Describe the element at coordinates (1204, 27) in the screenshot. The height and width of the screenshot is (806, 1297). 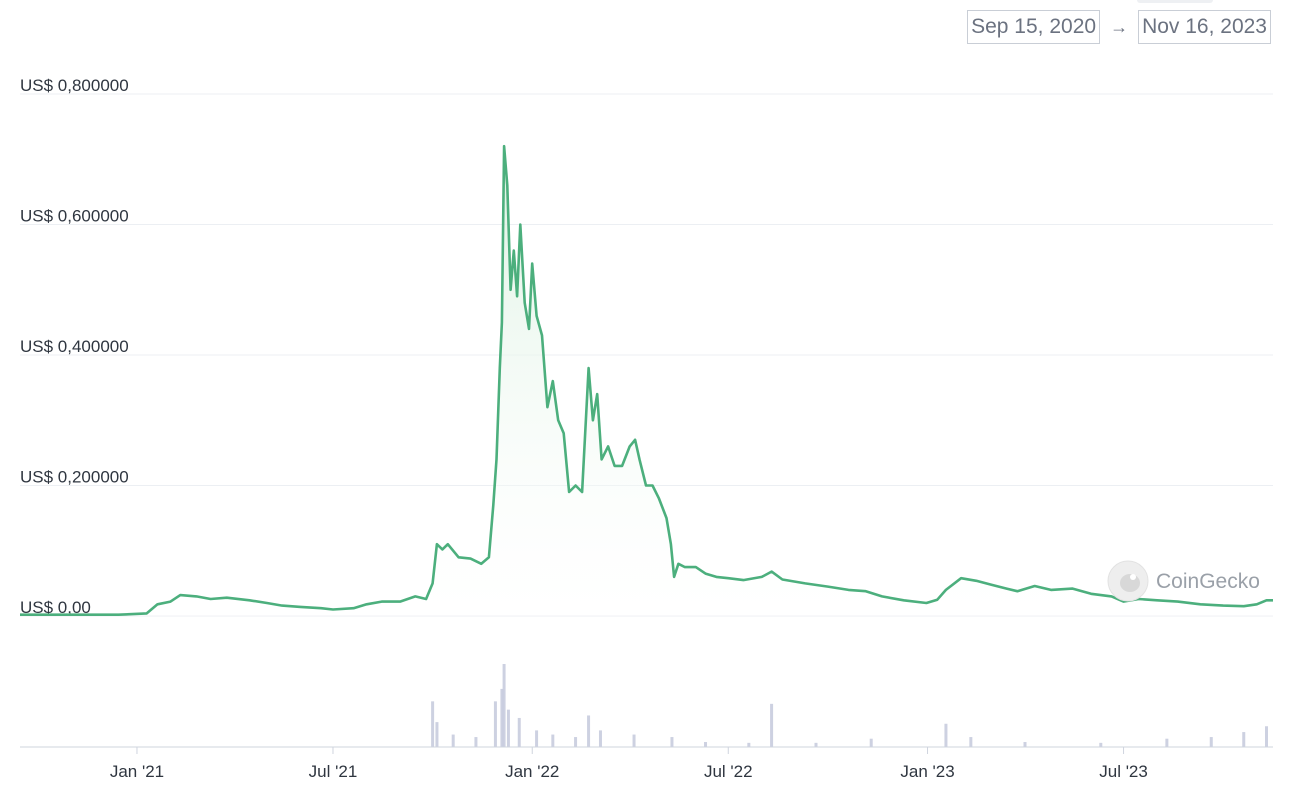
I see `end-date-field: Nov 16, 2023` at that location.